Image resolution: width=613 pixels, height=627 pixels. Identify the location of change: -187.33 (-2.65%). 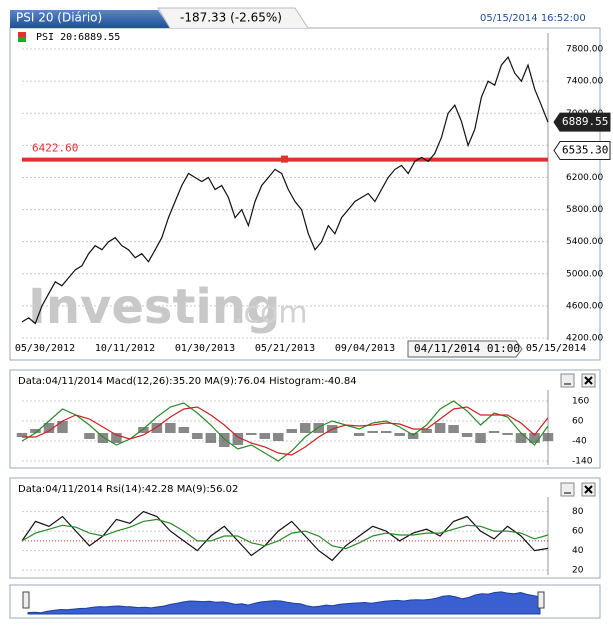
(231, 18).